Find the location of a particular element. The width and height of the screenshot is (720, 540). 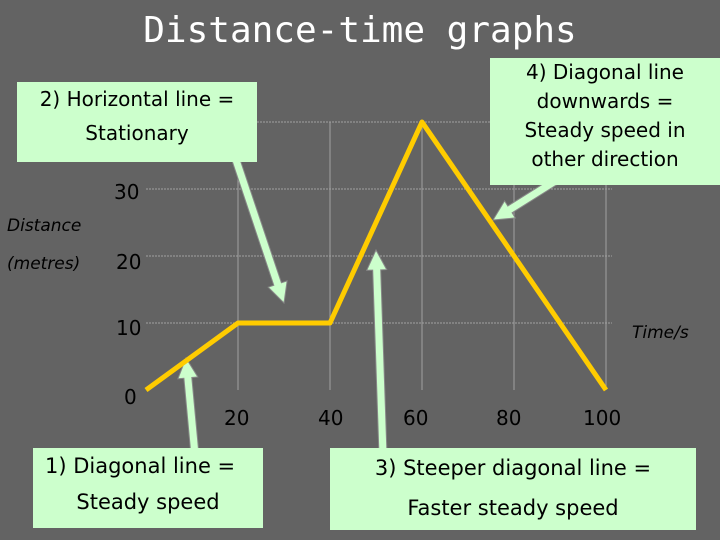

x-tick-40: 40 is located at coordinates (331, 418).